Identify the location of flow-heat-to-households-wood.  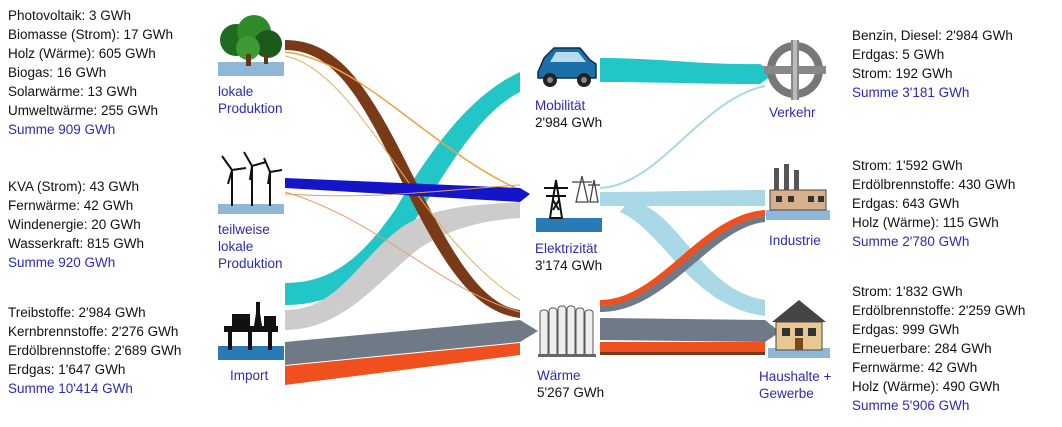
(682, 353).